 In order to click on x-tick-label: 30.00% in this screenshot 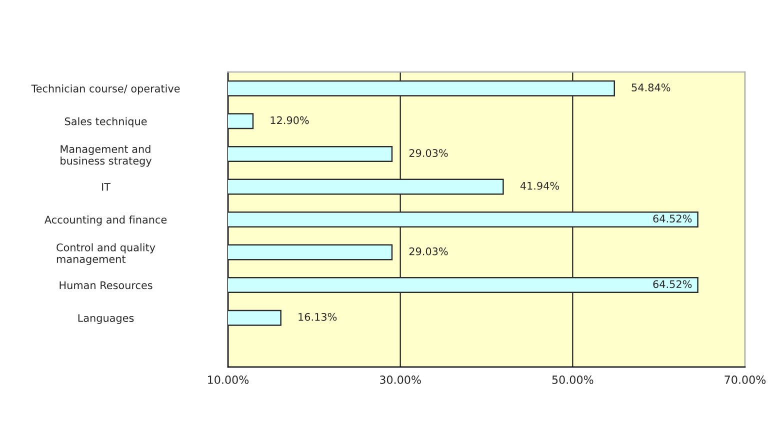, I will do `click(400, 380)`.